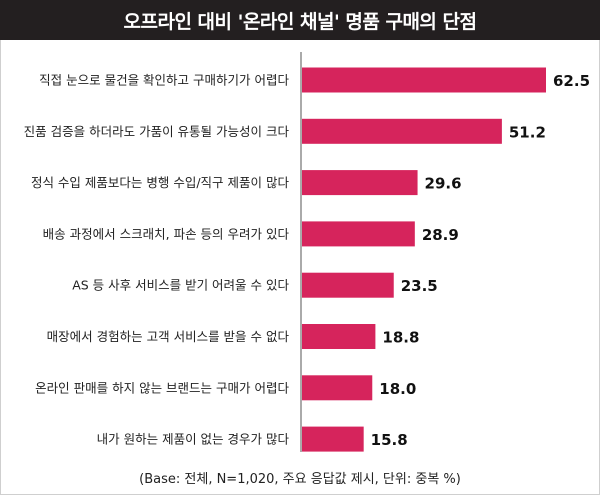 Image resolution: width=600 pixels, height=503 pixels. What do you see at coordinates (168, 336) in the screenshot?
I see `category-label: 매장에서 경험하는 고객 서비스를 받을 수 없다` at bounding box center [168, 336].